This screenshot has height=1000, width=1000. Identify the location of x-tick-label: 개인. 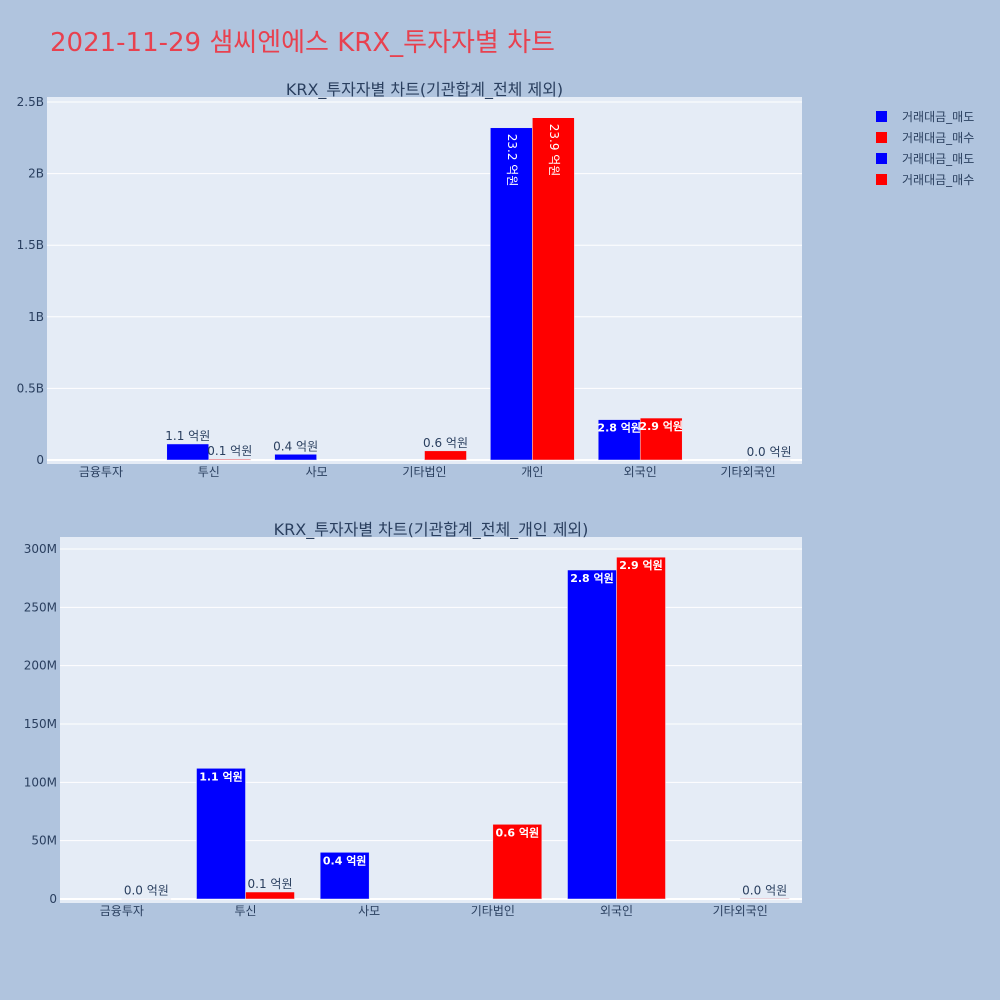
(532, 472).